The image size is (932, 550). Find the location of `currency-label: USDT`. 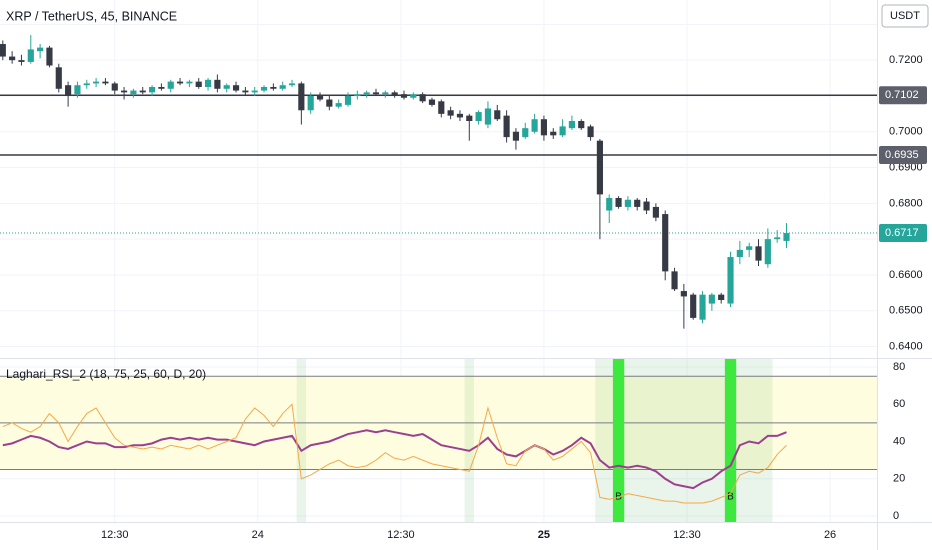

currency-label: USDT is located at coordinates (905, 16).